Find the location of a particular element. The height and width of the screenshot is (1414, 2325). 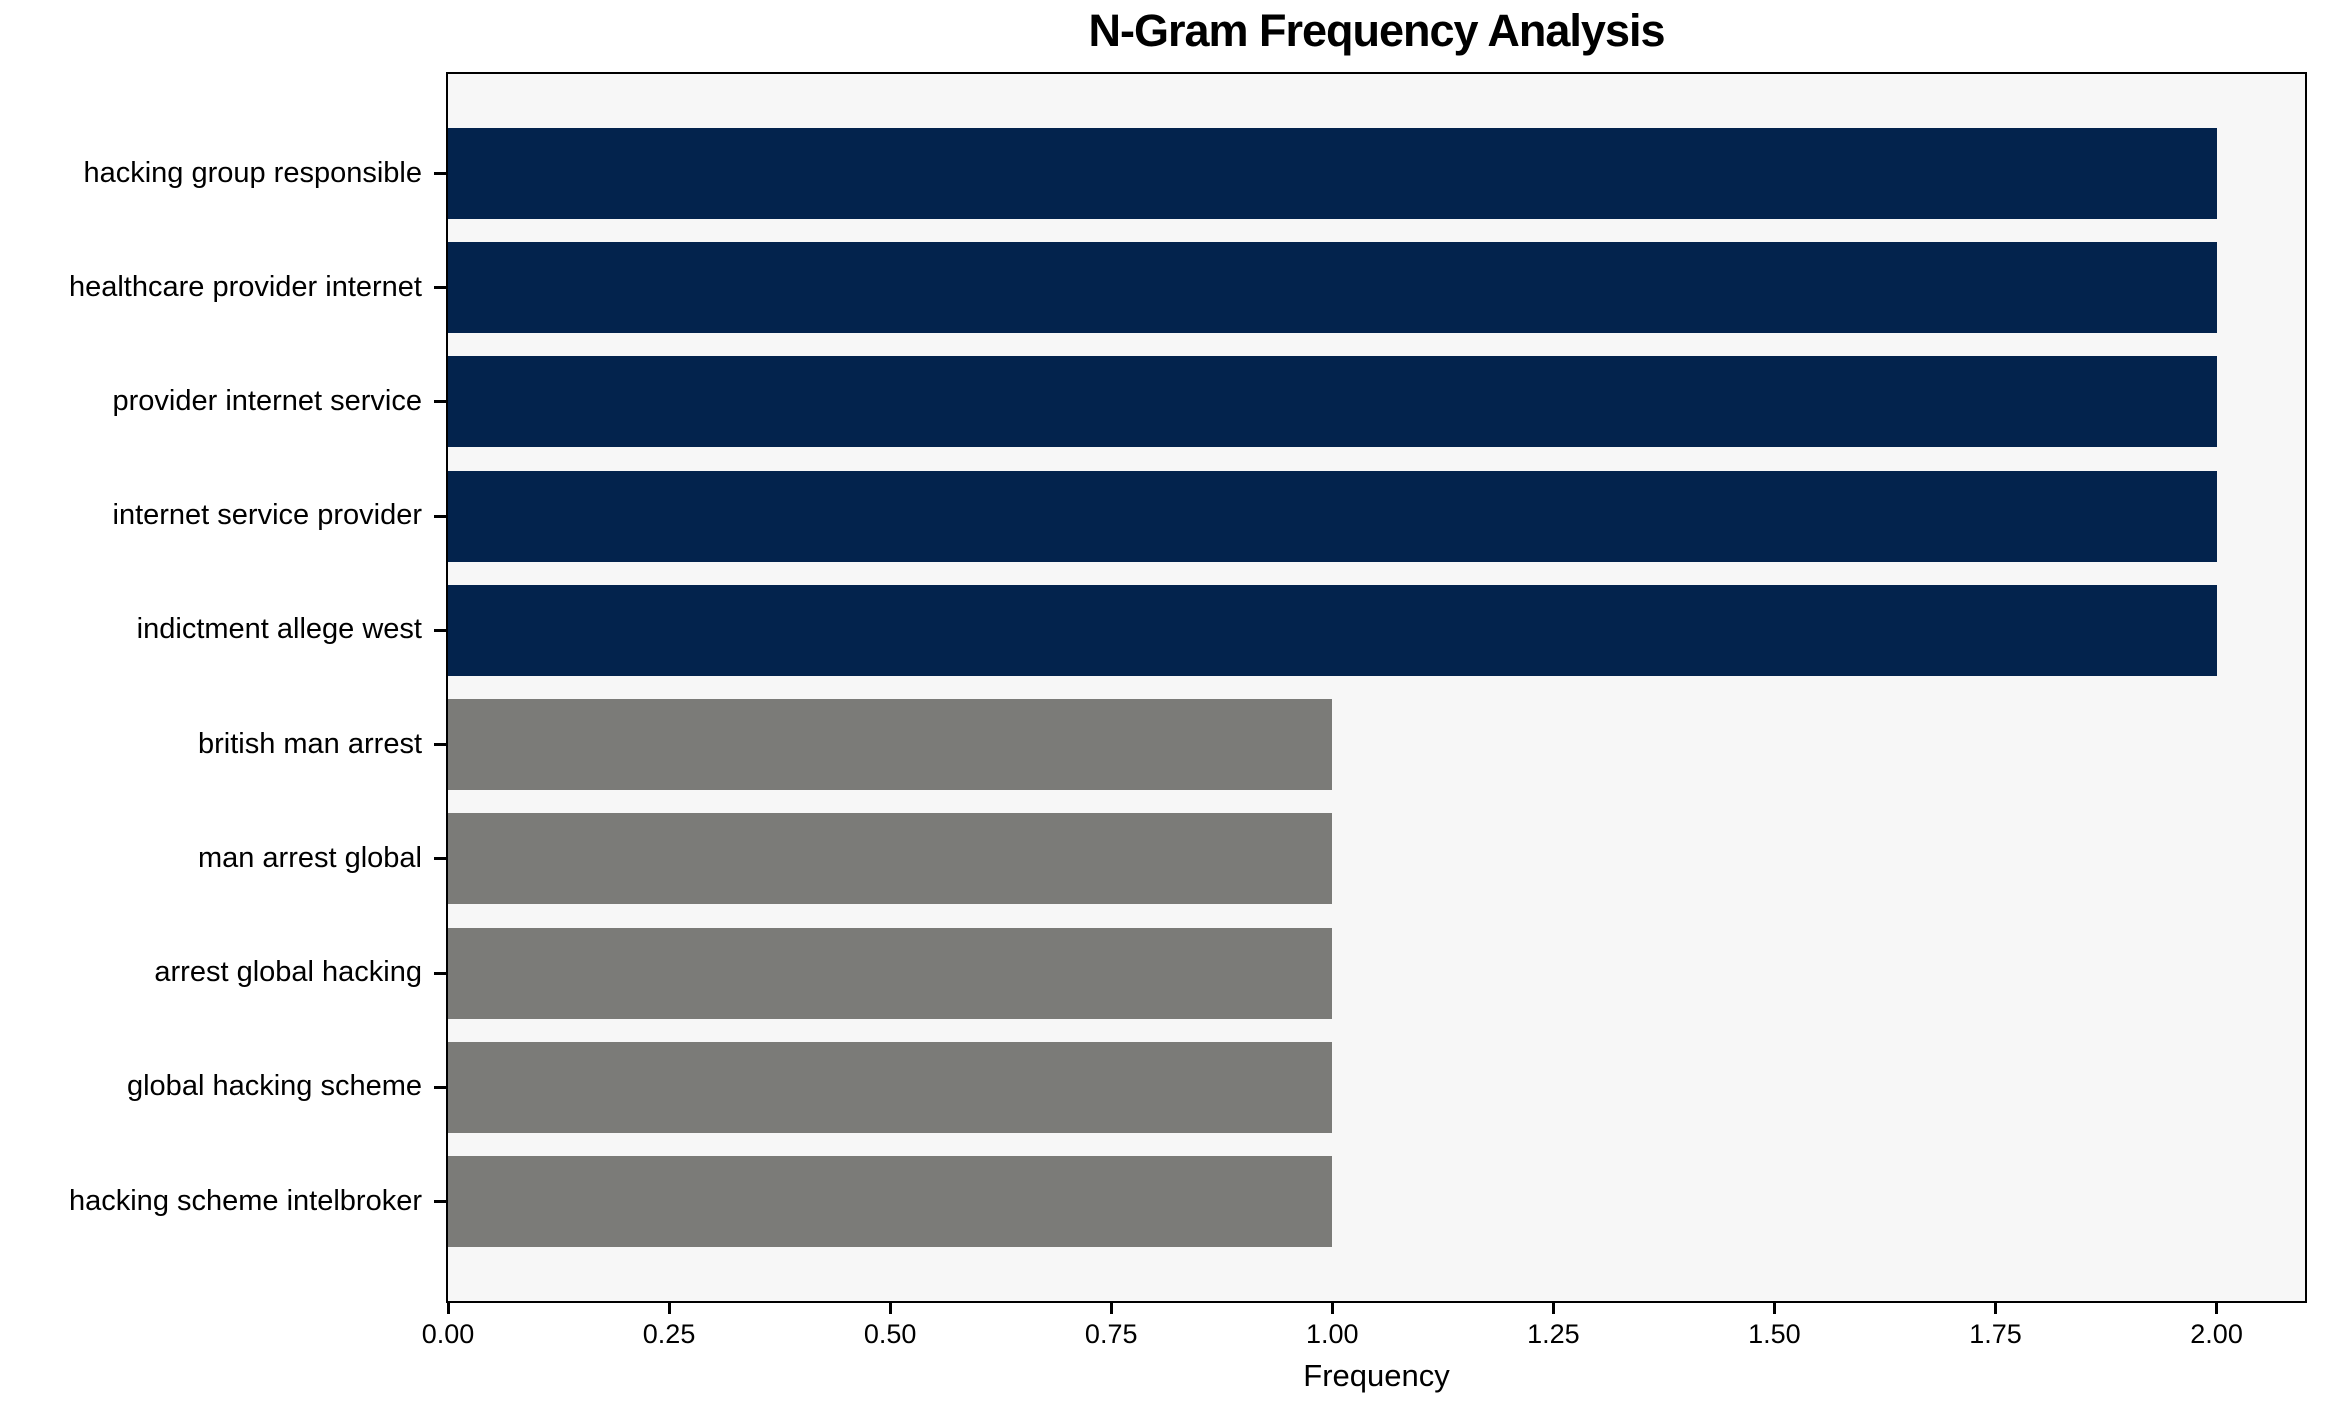

chart-title: N-Gram Frequency Analysis is located at coordinates (1376, 30).